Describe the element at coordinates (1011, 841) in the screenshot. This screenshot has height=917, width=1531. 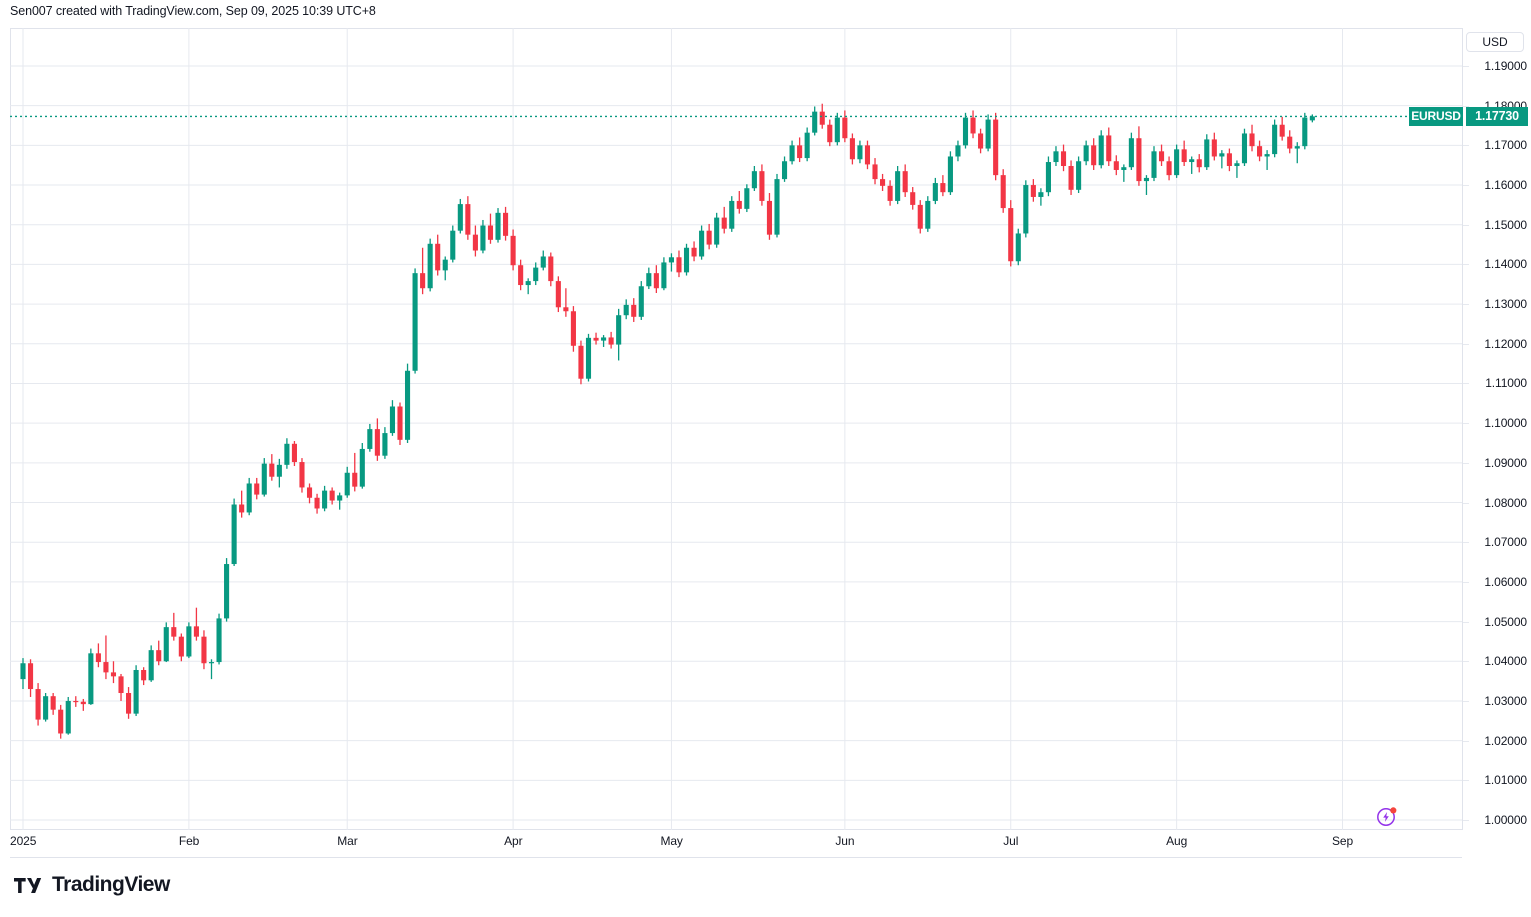
I see `time-axis-tick: Jul` at that location.